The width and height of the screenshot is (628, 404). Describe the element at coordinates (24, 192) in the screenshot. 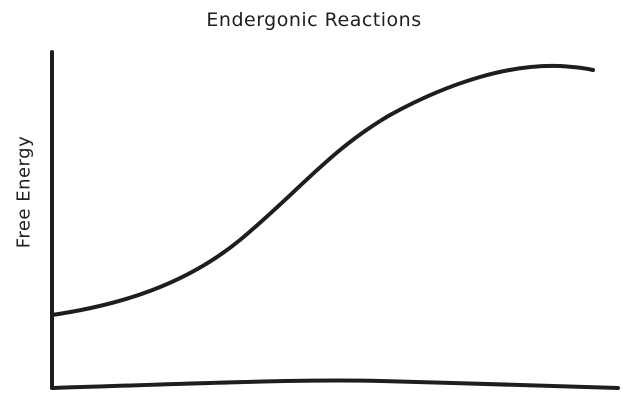

I see `y-axis-label: Free Energy` at that location.